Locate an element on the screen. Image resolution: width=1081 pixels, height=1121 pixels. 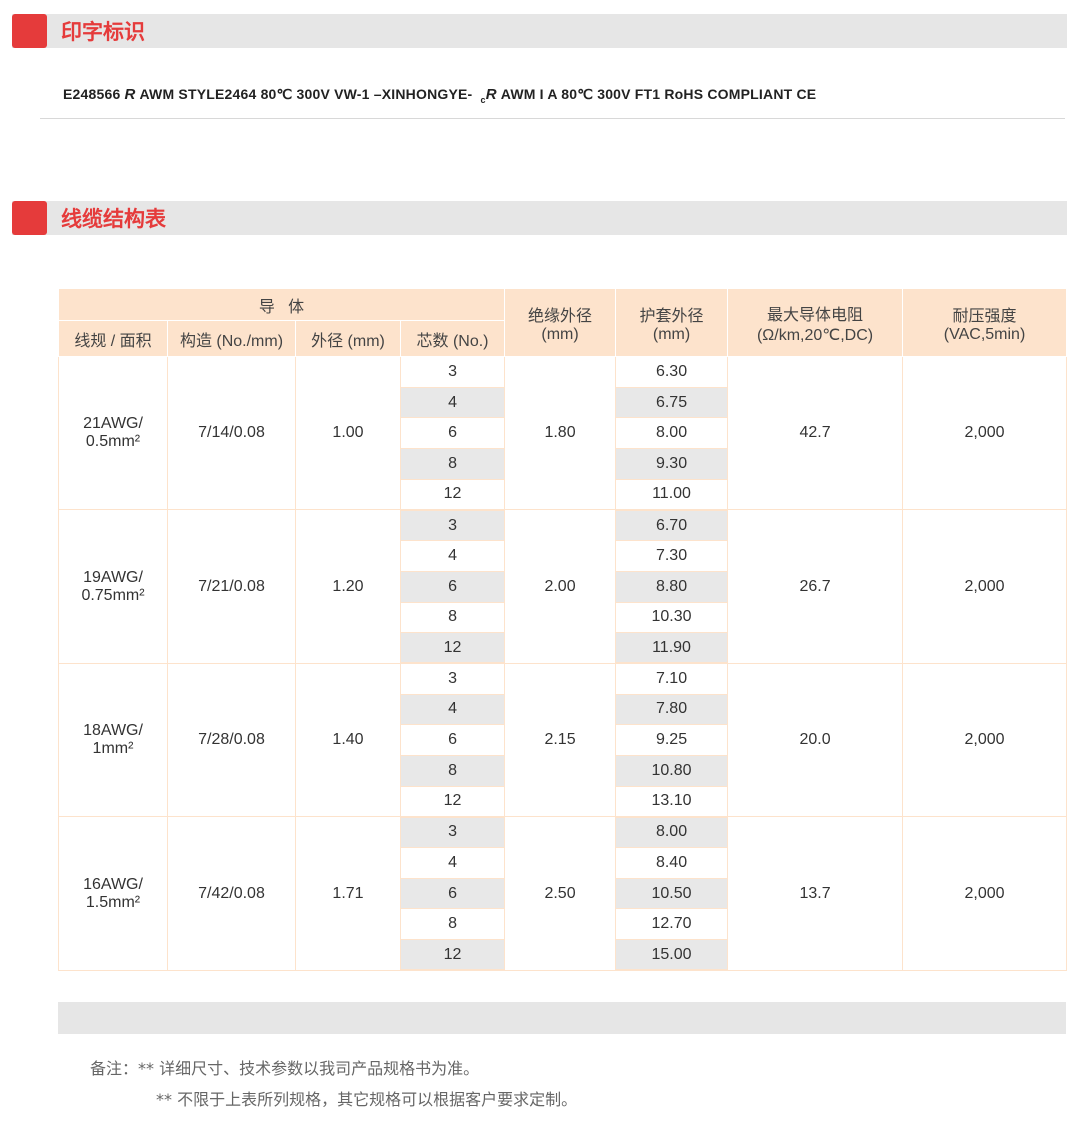
table-row: 6 8.00 is located at coordinates (563, 433).